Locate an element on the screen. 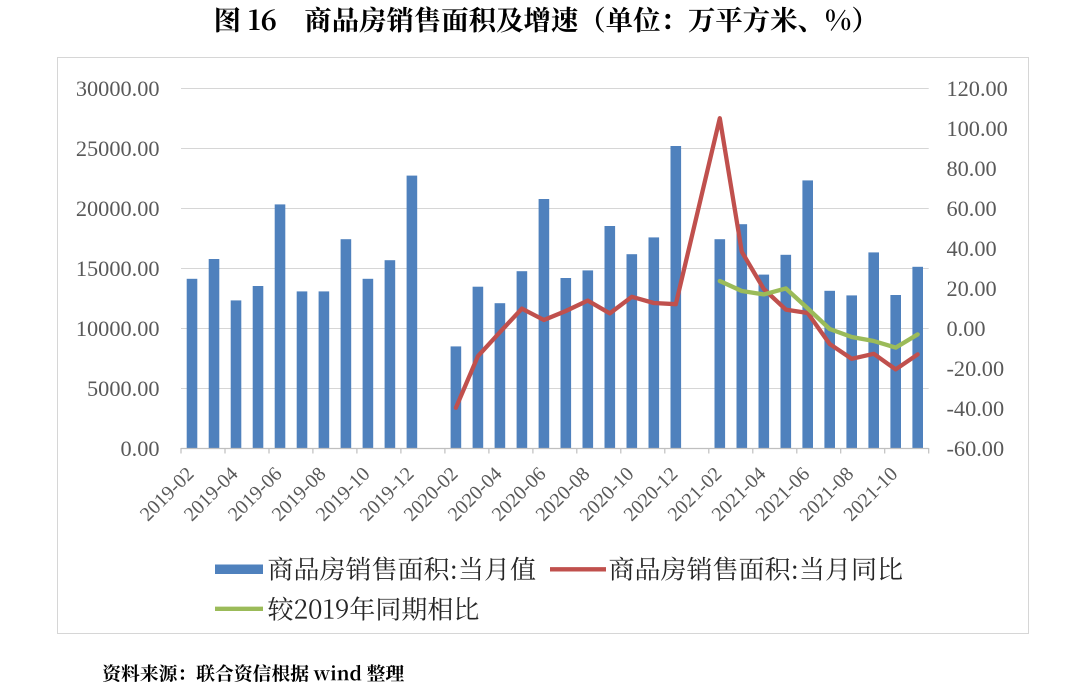  svg-text: 80.00 is located at coordinates (972, 168).